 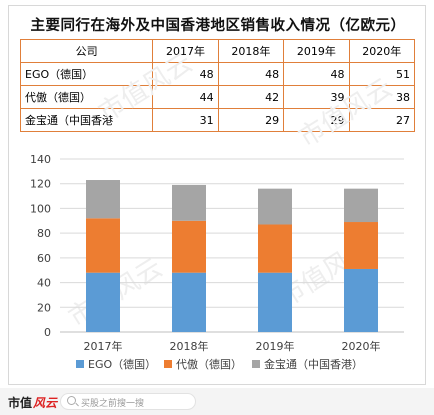 What do you see at coordinates (189, 346) in the screenshot?
I see `x-tick-label: 2018年` at bounding box center [189, 346].